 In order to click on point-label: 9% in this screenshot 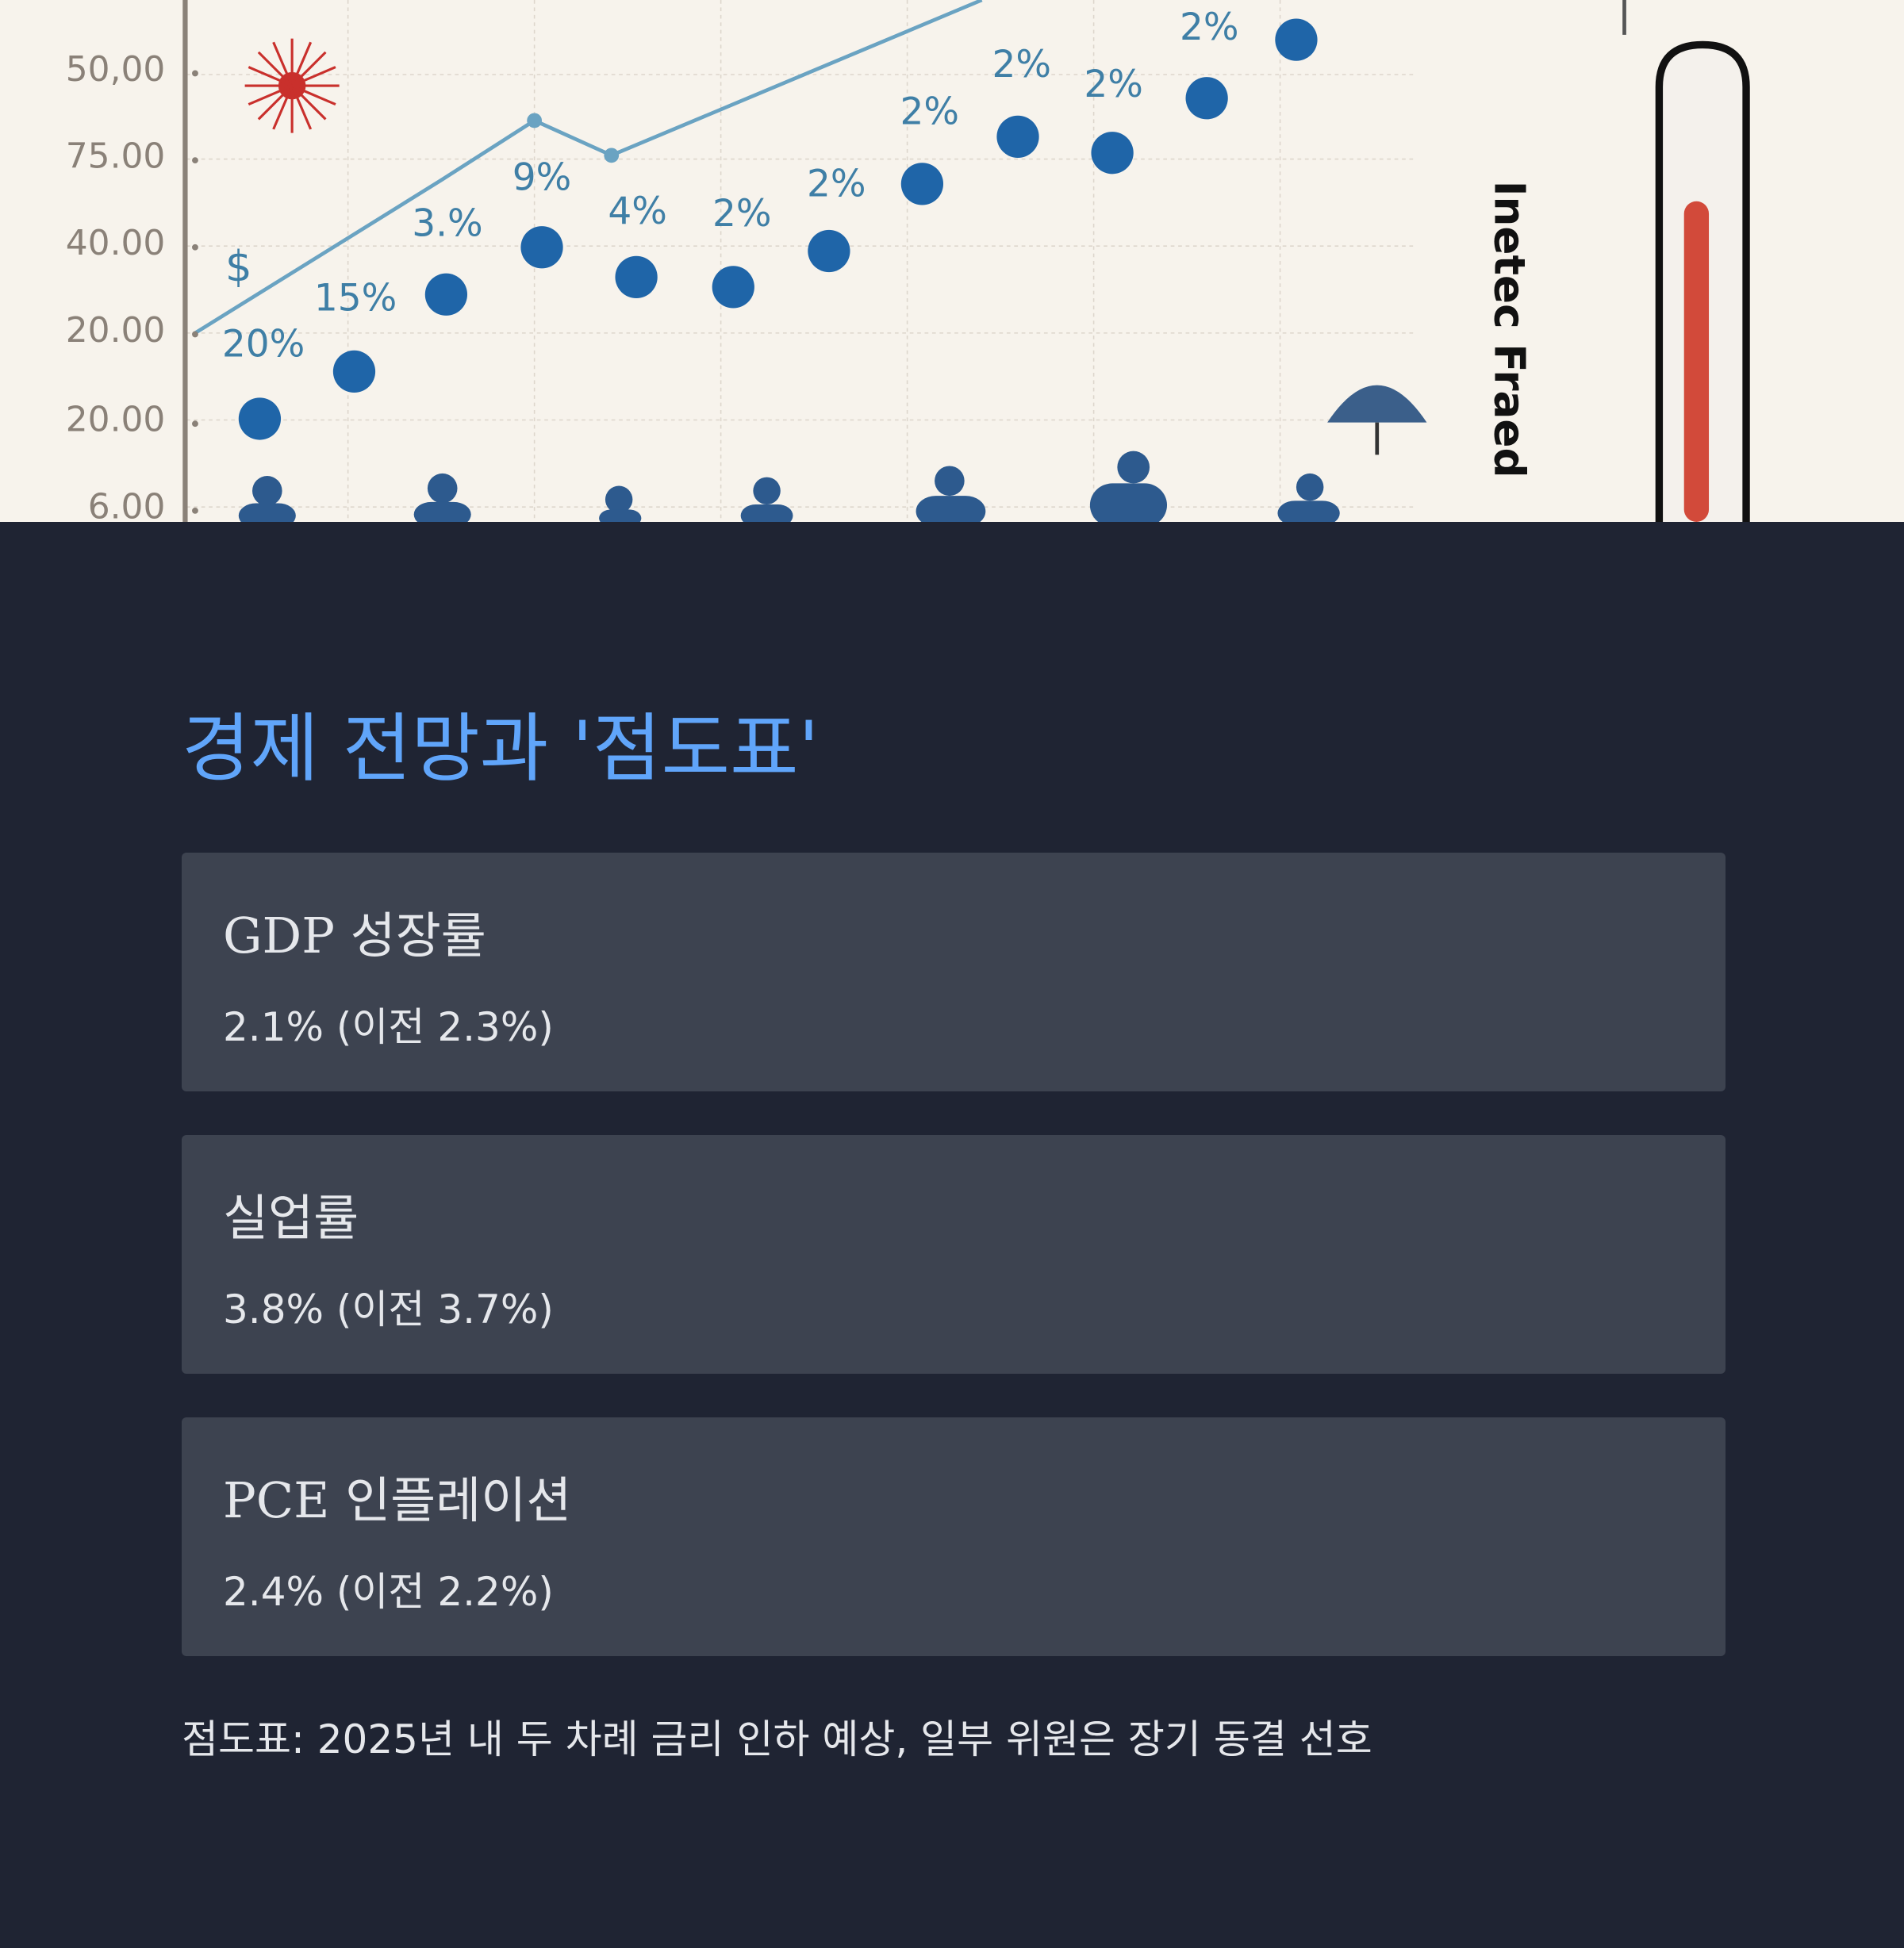, I will do `click(542, 178)`.